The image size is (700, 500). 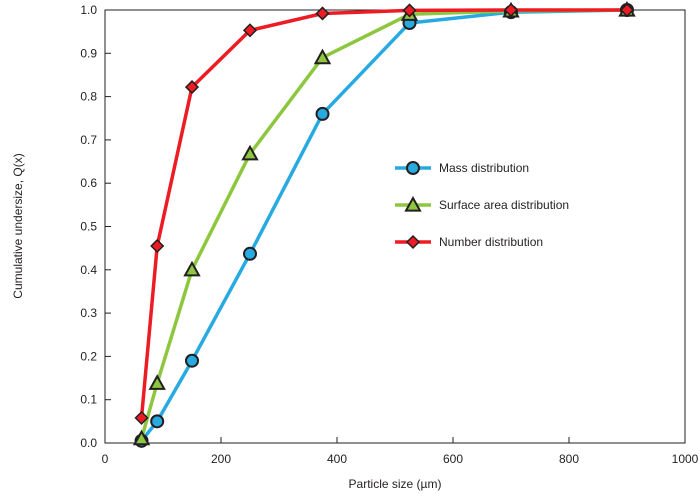 I want to click on legend-label: Number distribution, so click(x=491, y=242).